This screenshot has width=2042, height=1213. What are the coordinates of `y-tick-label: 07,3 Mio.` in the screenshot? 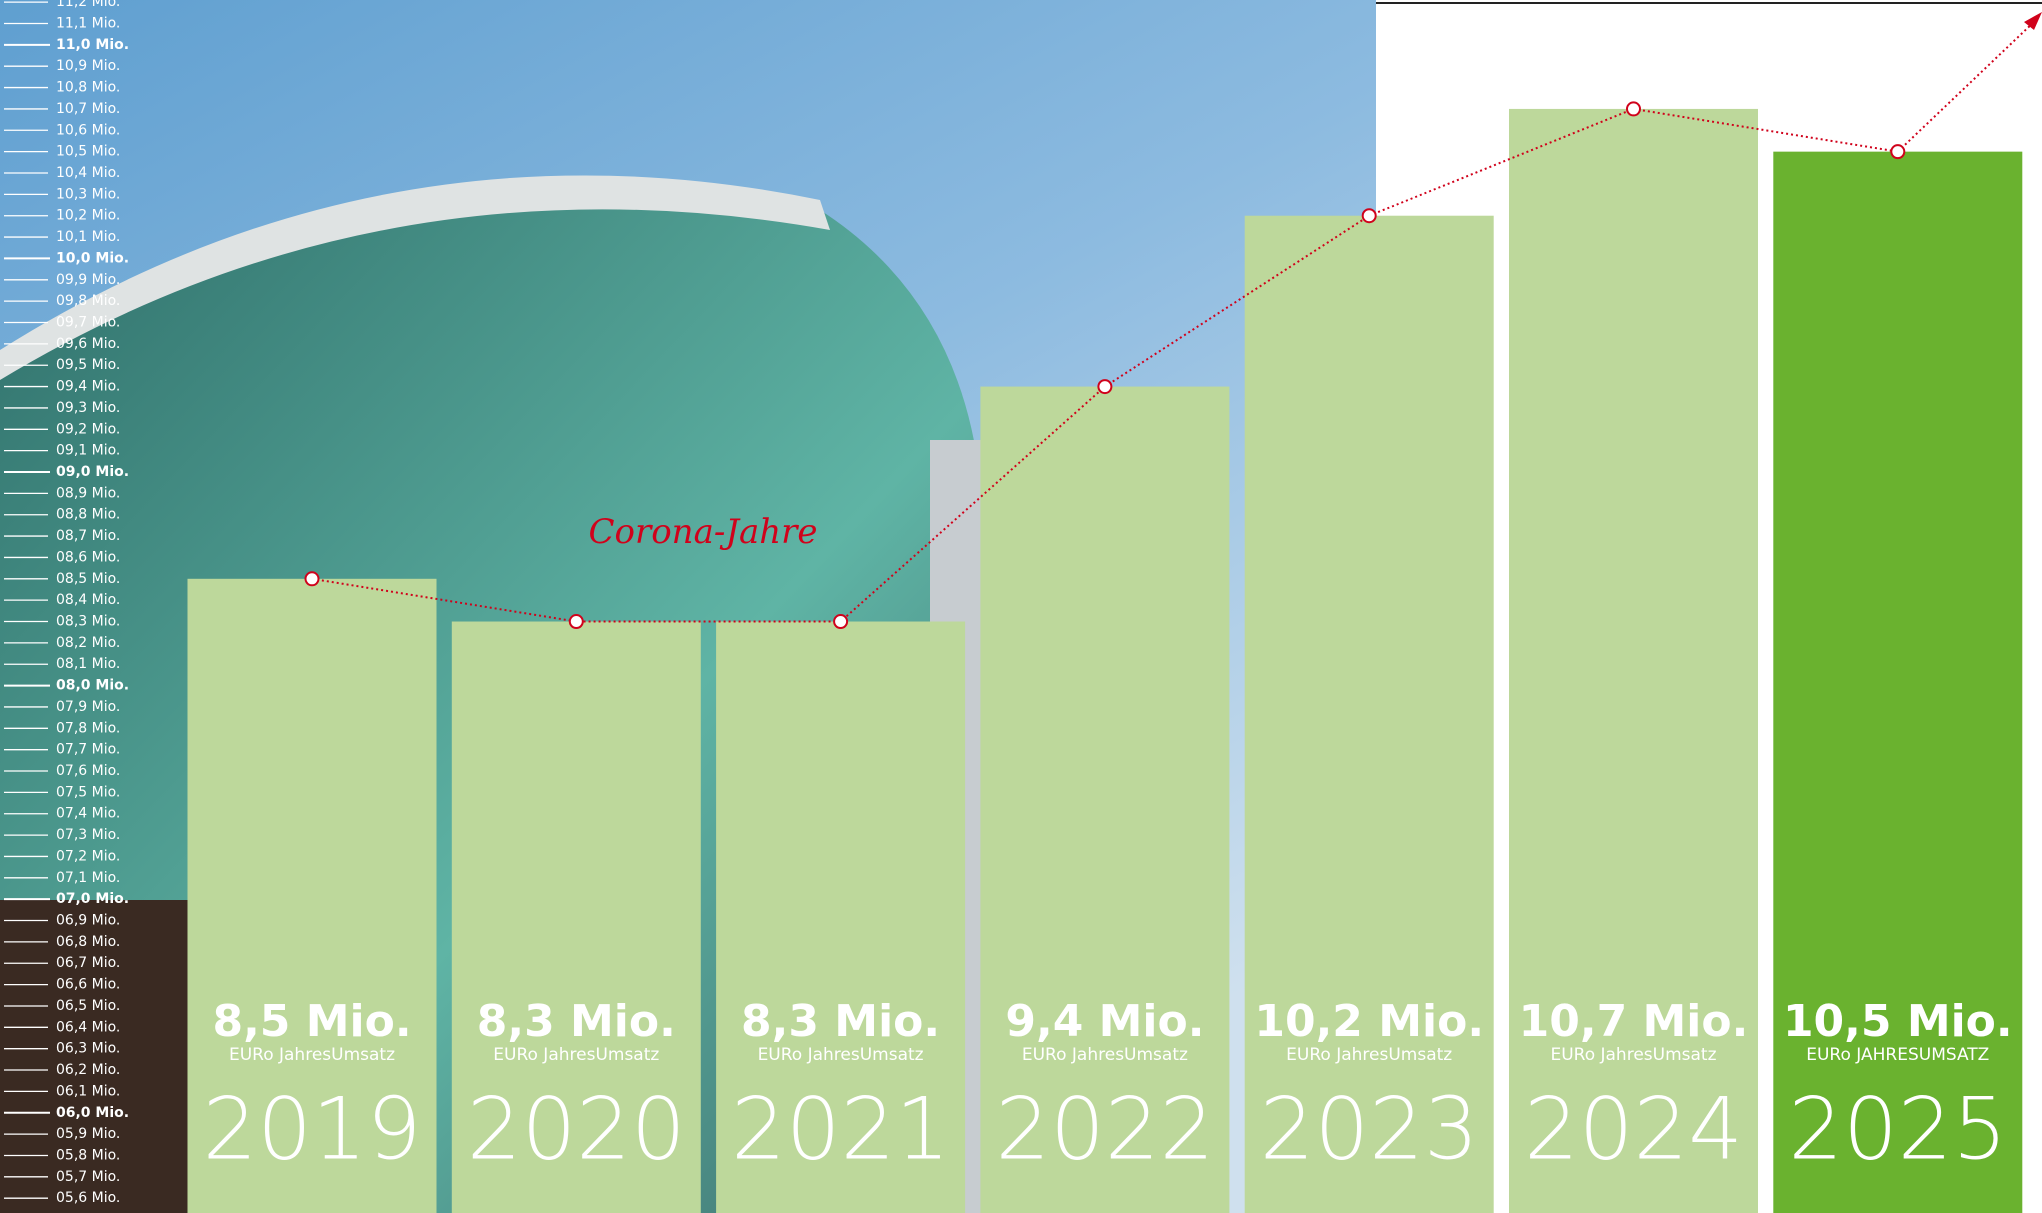 It's located at (88, 835).